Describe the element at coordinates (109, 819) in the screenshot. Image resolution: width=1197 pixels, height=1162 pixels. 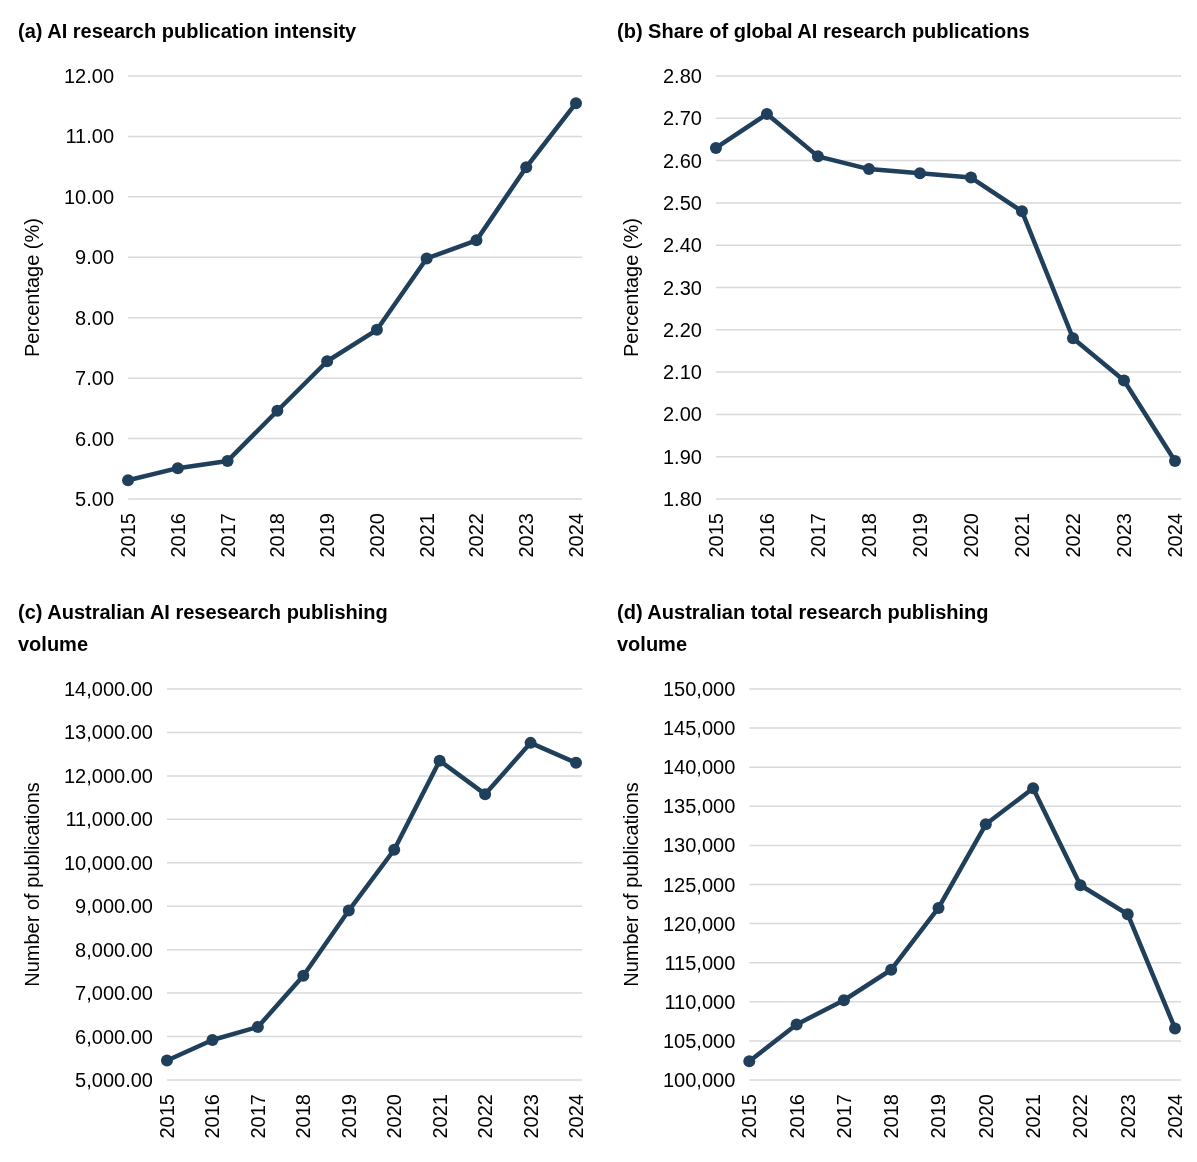
I see `y-tick-label: 11,000.00` at that location.